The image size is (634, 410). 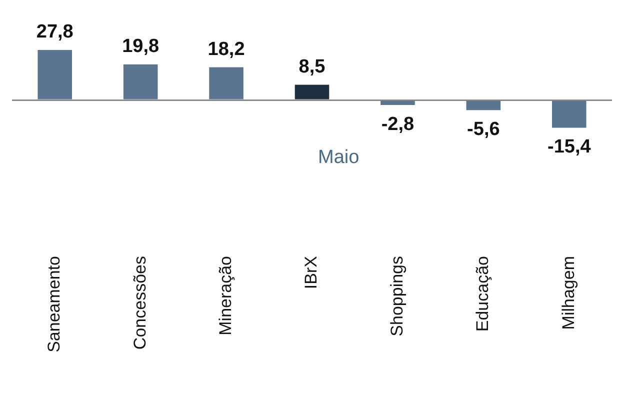 I want to click on x-tick-label: IBrX, so click(x=311, y=273).